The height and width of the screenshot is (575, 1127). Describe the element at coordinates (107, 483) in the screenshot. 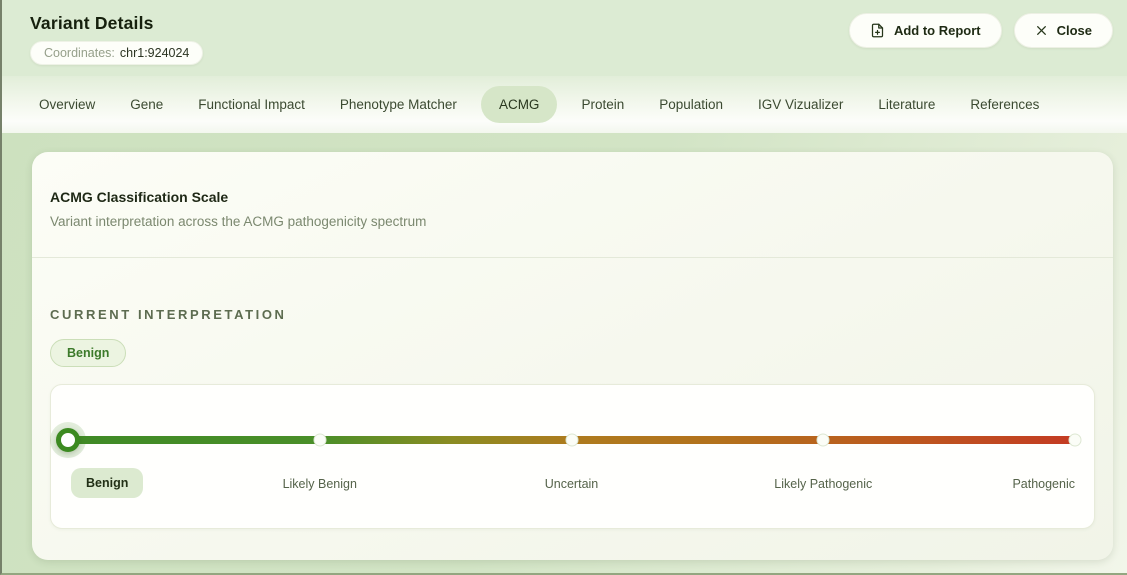

I see `scale-label-benign: Benign` at that location.